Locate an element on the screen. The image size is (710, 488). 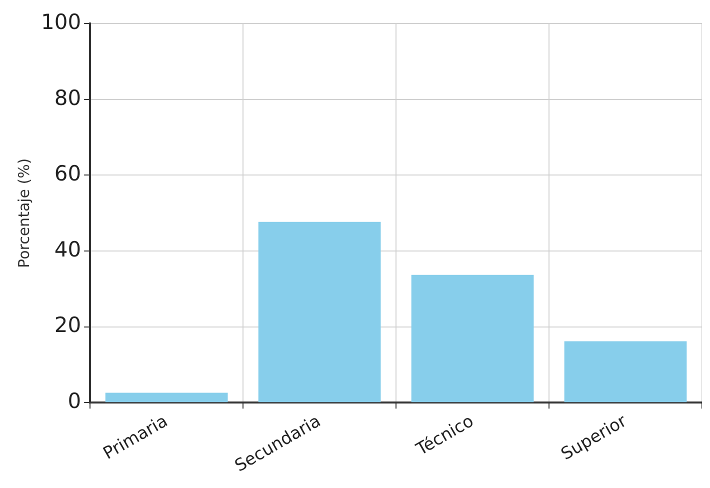
y-axis-title: Porcentaje (%) is located at coordinates (23, 213).